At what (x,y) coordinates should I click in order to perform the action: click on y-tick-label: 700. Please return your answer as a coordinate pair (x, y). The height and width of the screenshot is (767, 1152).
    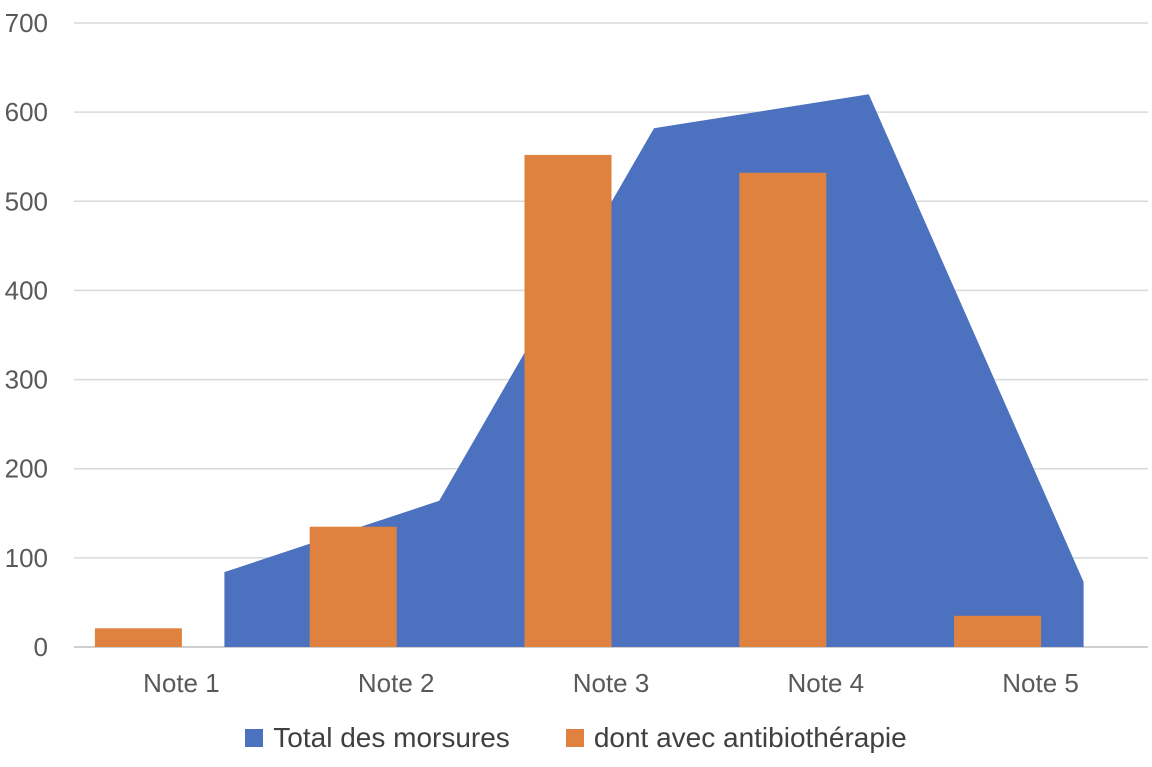
    Looking at the image, I should click on (26, 23).